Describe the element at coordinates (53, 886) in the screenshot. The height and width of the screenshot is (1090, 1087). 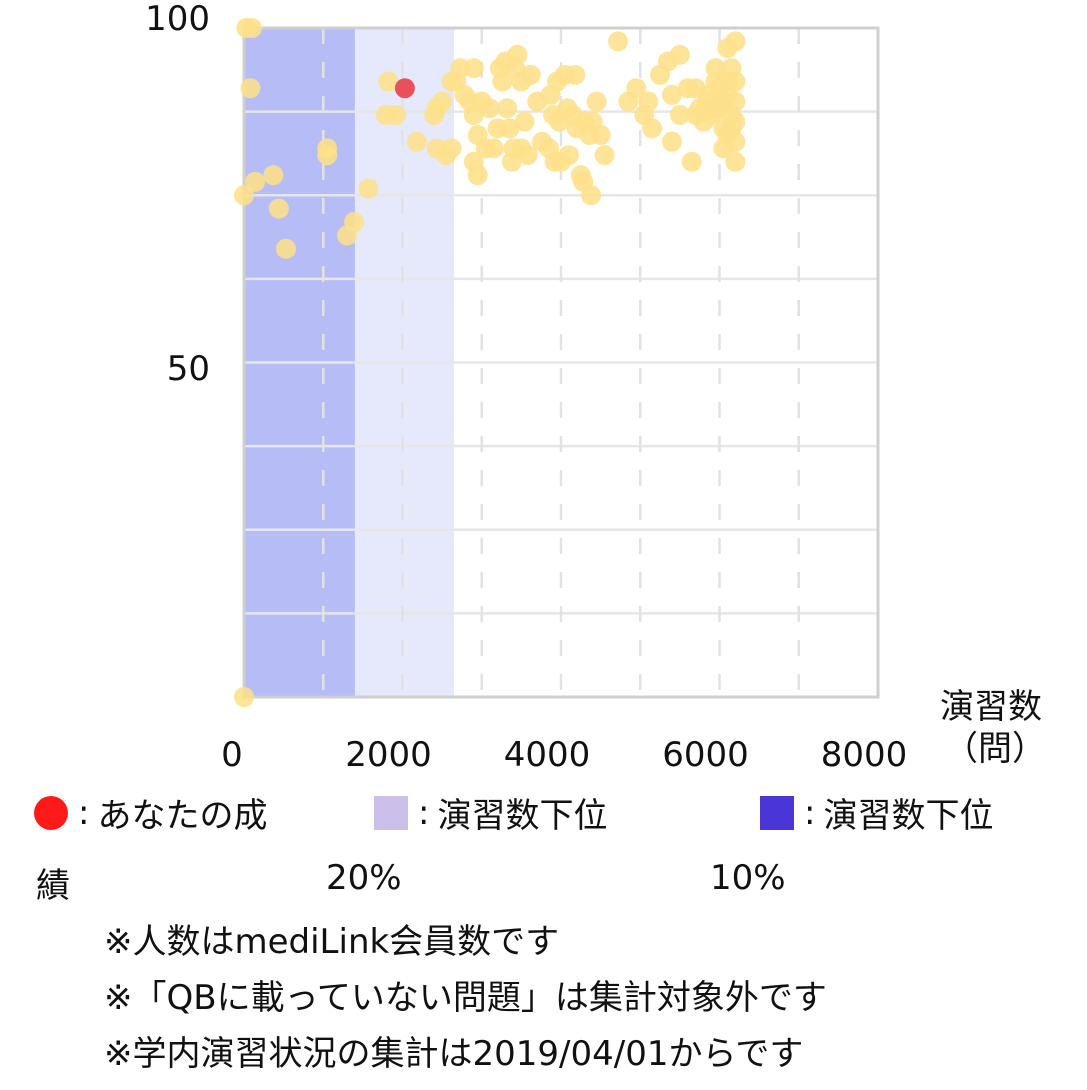
I see `legend-you-wrap: 績` at that location.